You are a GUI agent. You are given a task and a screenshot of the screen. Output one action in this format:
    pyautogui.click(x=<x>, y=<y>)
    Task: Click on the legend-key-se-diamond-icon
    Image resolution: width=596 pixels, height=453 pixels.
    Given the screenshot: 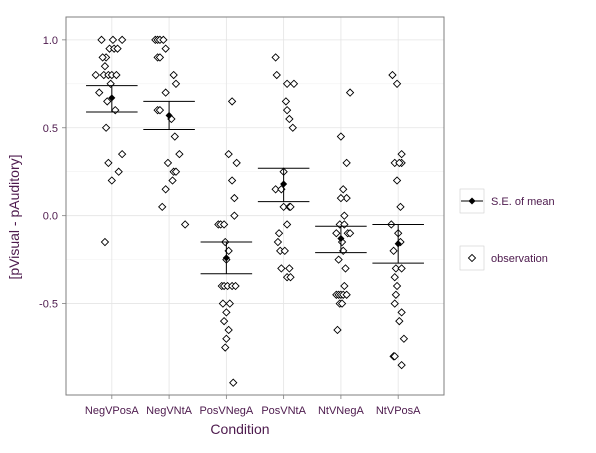 What is the action you would take?
    pyautogui.click(x=472, y=201)
    